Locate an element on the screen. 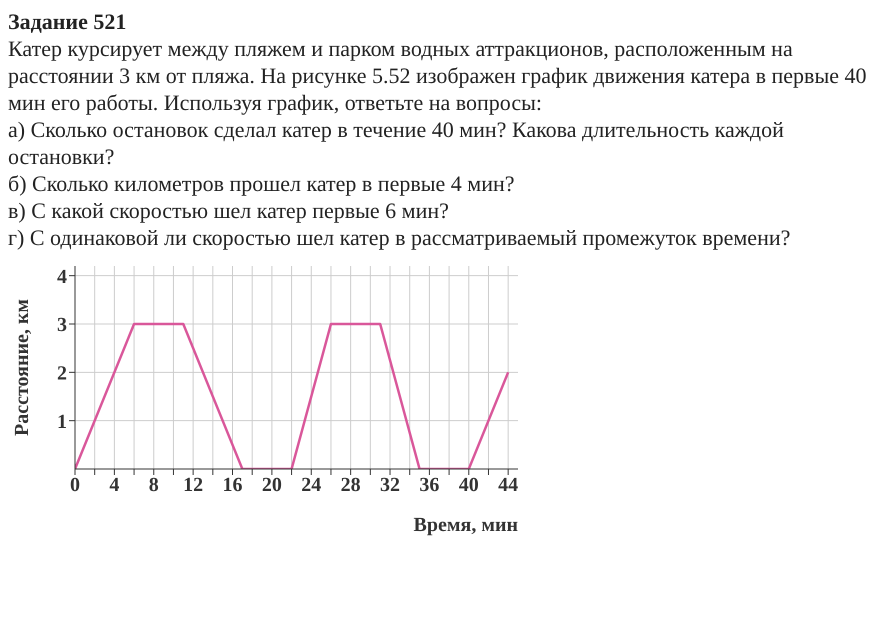 This screenshot has width=883, height=637. x-tick-label: 24 is located at coordinates (311, 485).